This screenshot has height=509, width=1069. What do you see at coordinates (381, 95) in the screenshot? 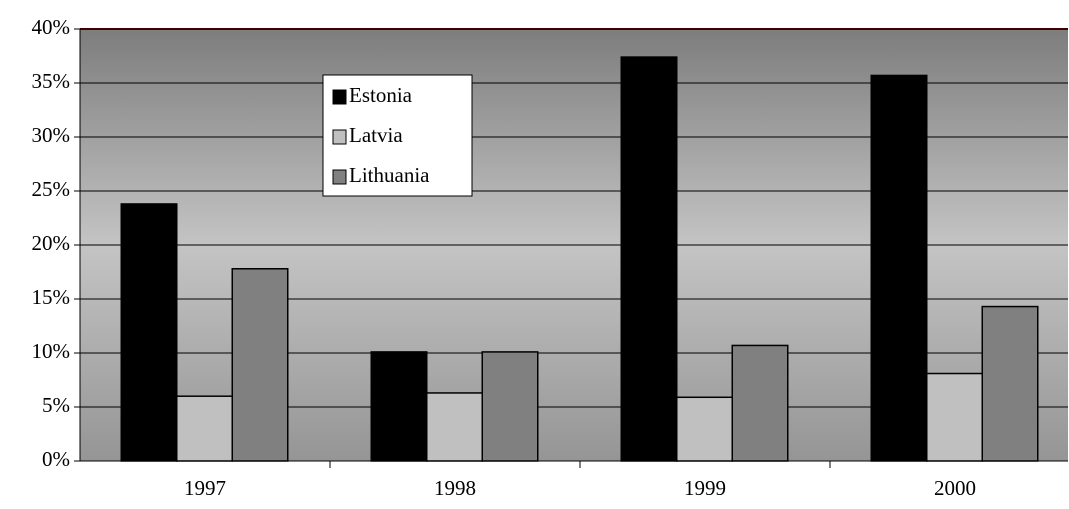
I see `legend-label: Estonia` at bounding box center [381, 95].